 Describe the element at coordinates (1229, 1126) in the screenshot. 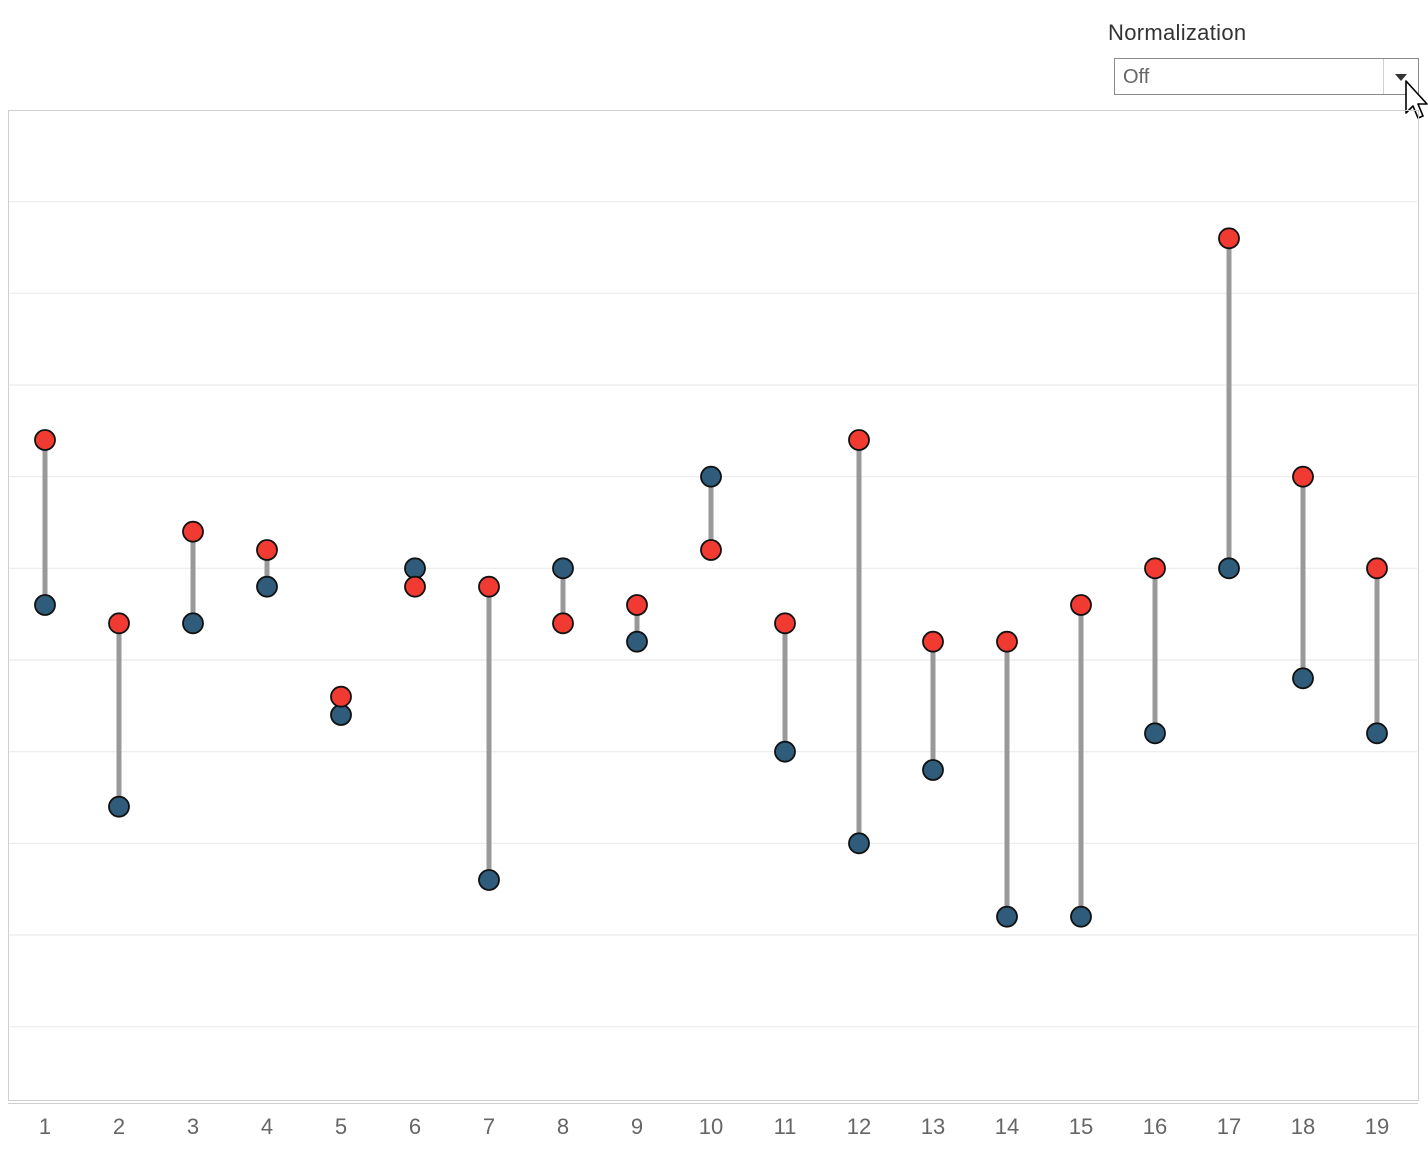

I see `x-tick-label: 17` at that location.